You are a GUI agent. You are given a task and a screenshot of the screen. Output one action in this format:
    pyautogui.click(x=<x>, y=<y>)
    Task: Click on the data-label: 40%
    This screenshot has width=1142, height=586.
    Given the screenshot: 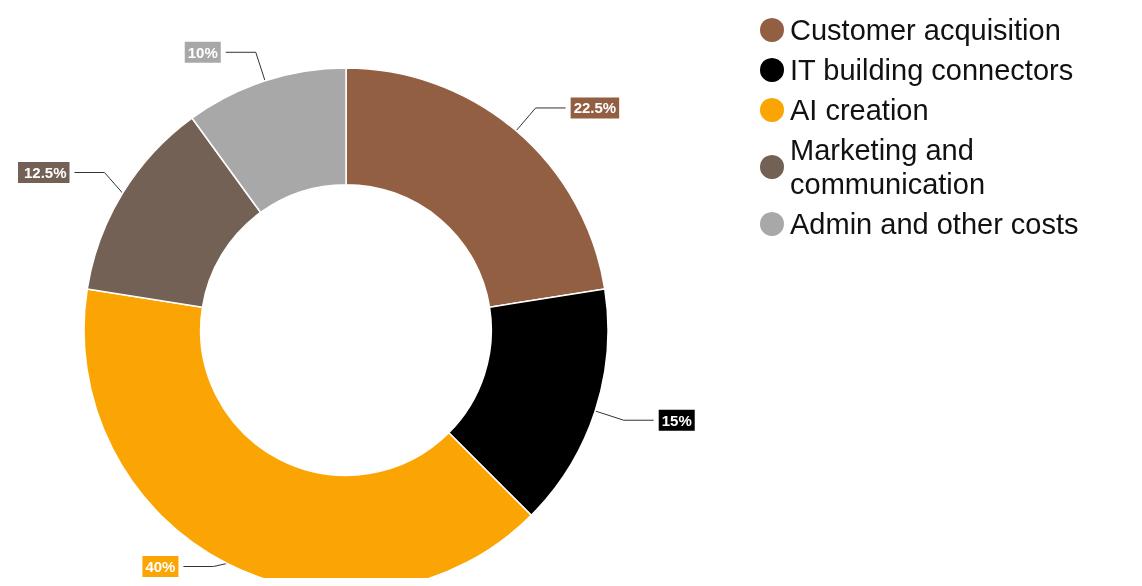 What is the action you would take?
    pyautogui.click(x=160, y=566)
    